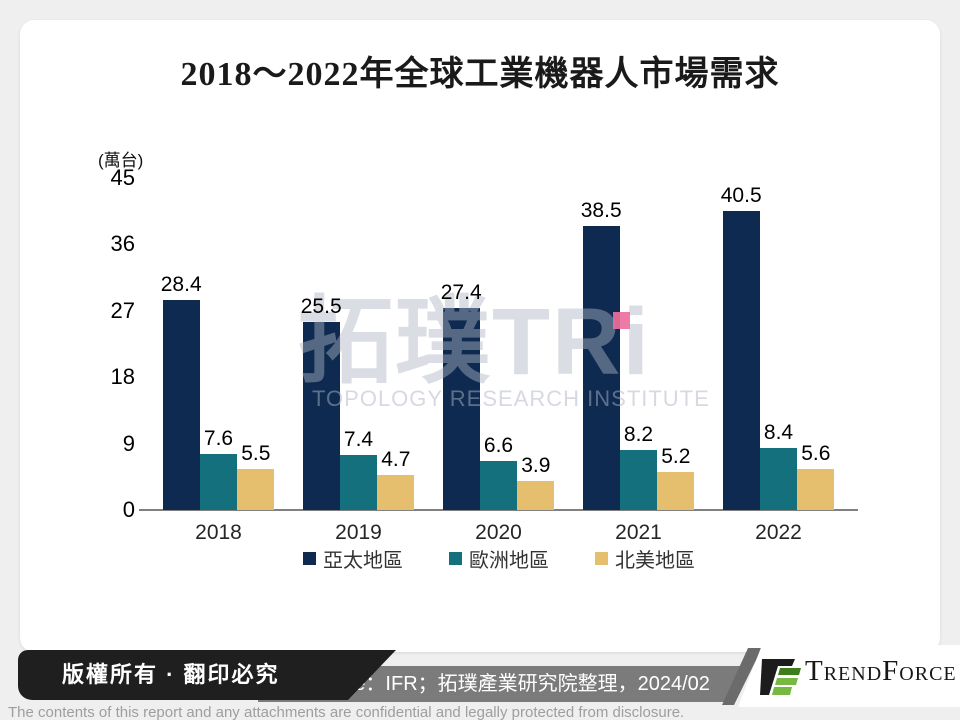 The width and height of the screenshot is (960, 720). Describe the element at coordinates (881, 671) in the screenshot. I see `trendforce-wordmark: TrendForce` at that location.